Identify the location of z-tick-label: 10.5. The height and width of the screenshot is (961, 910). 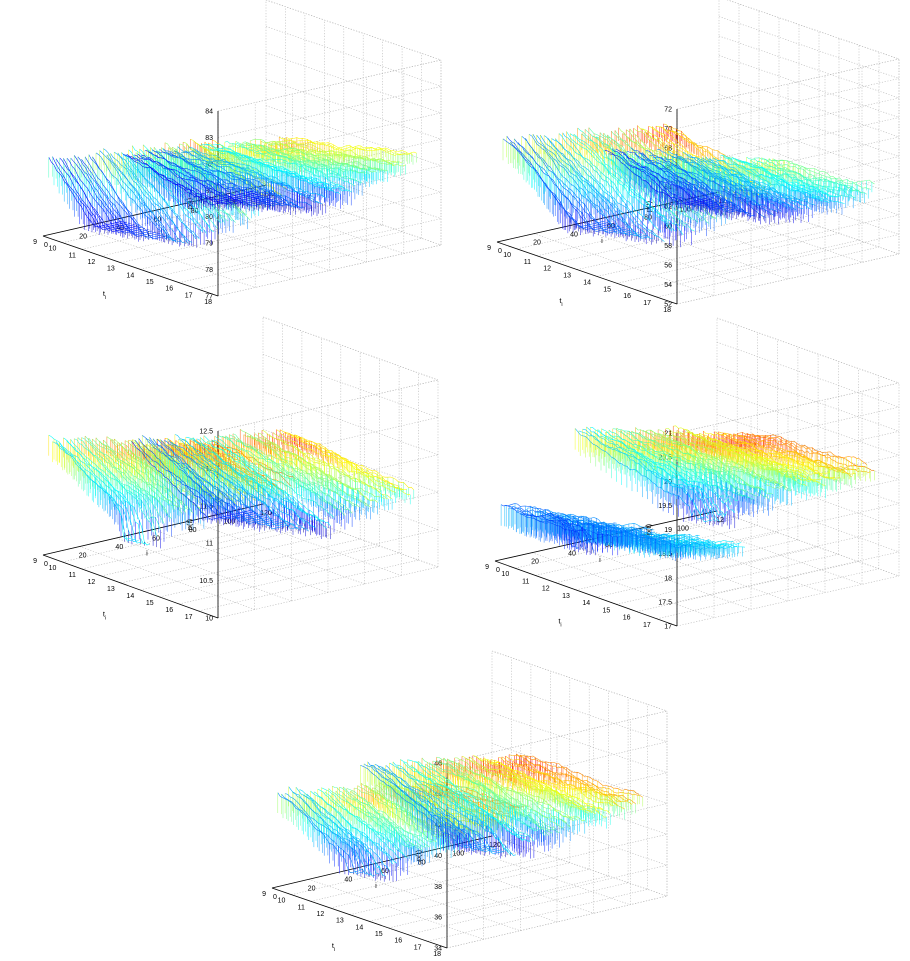
(206, 581).